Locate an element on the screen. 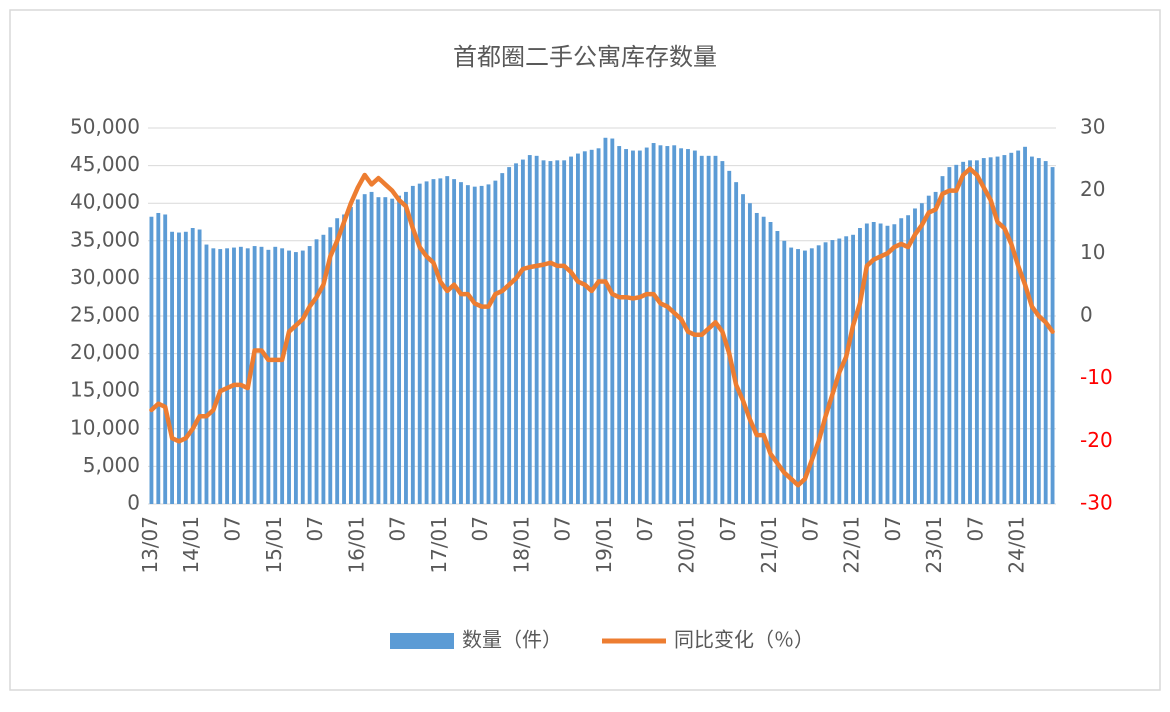 This screenshot has width=1170, height=712. y2-tick-label: 10 is located at coordinates (1092, 252).